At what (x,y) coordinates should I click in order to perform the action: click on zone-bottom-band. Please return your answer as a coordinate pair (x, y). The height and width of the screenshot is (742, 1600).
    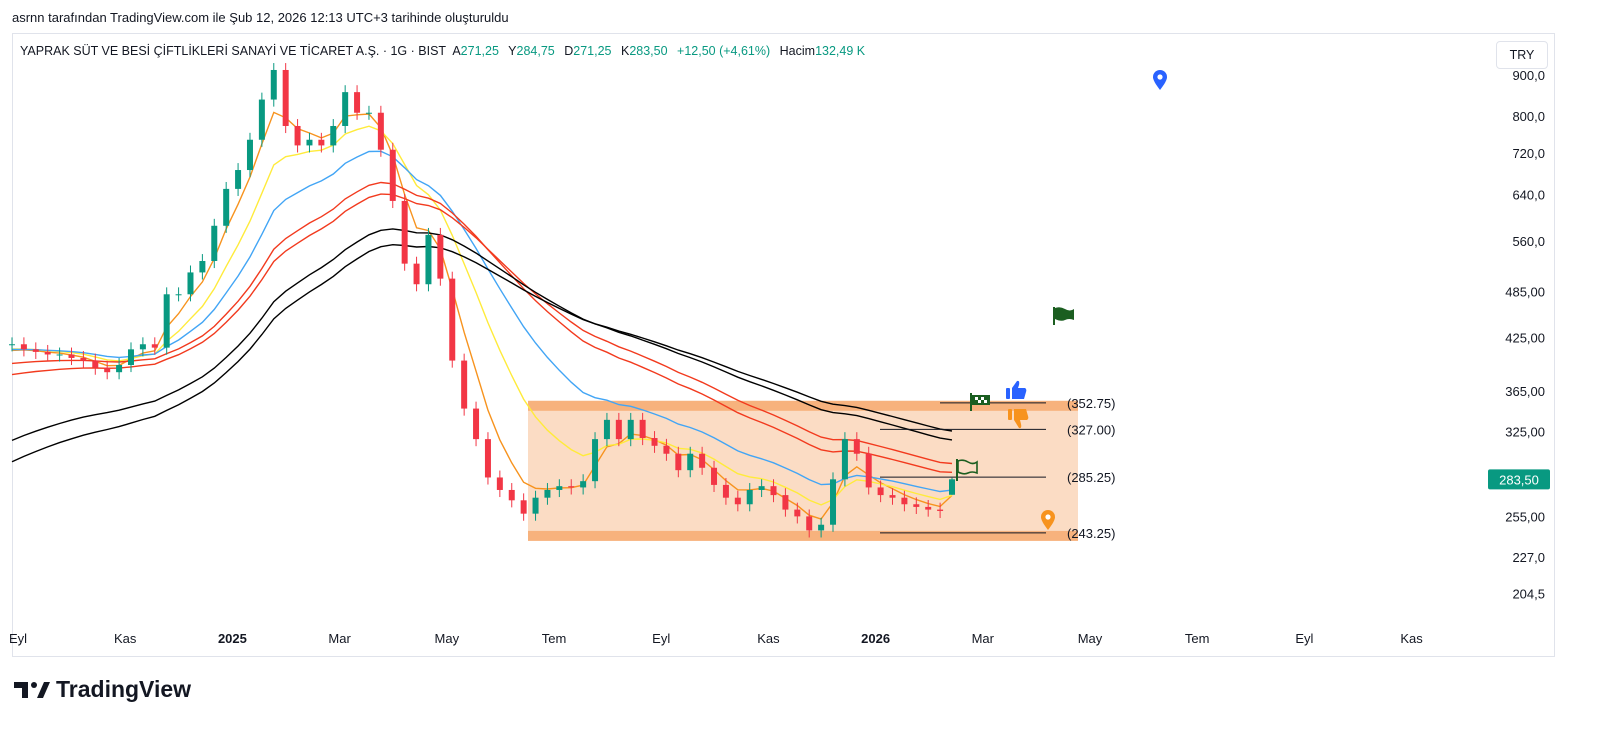
    Looking at the image, I should click on (803, 535).